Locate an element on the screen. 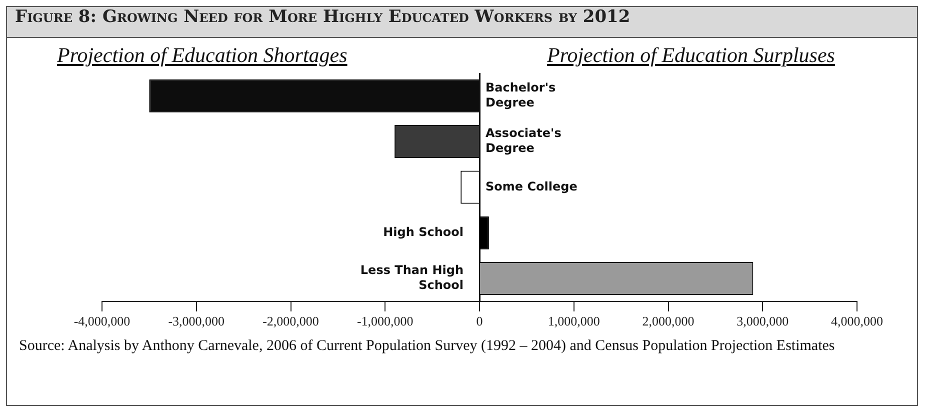 This screenshot has height=419, width=930. y-tick-label: Some College is located at coordinates (532, 186).